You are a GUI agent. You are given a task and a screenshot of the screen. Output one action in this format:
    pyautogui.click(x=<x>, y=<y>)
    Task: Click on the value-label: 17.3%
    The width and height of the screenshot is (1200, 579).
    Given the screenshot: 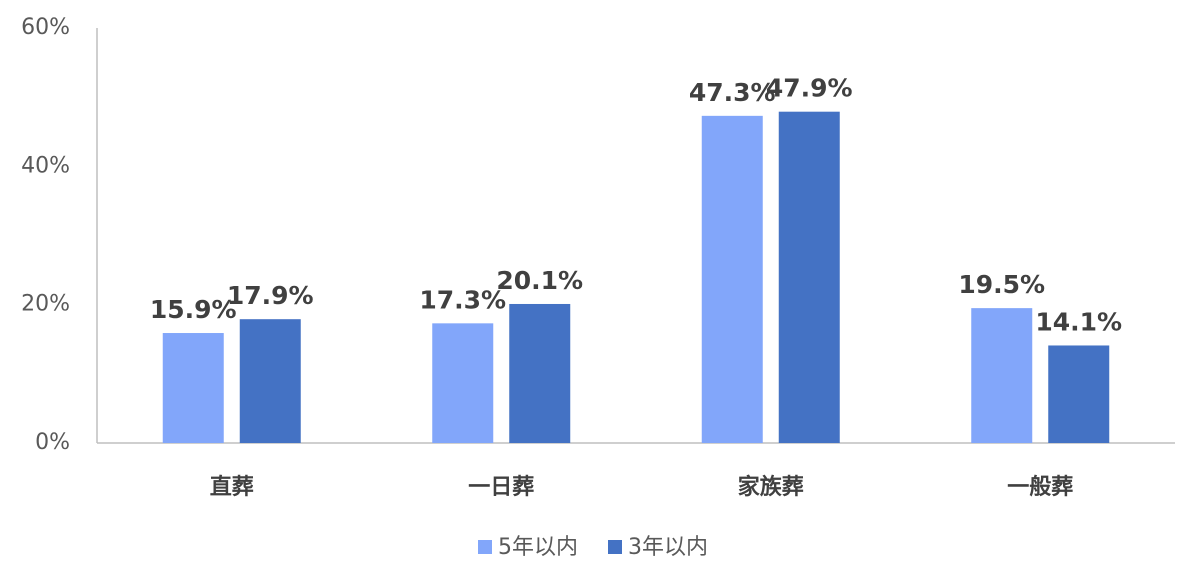 What is the action you would take?
    pyautogui.click(x=462, y=299)
    